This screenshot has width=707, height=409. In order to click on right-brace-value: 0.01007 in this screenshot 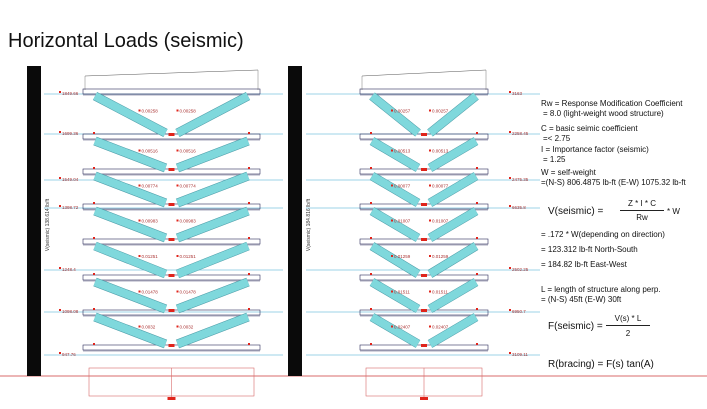, I will do `click(440, 221)`.